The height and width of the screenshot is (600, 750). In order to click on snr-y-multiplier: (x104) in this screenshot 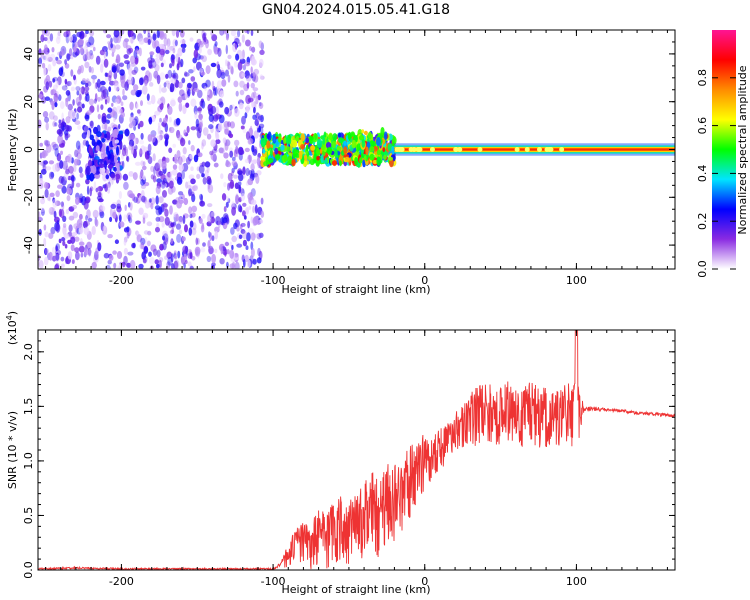, I will do `click(12, 328)`.